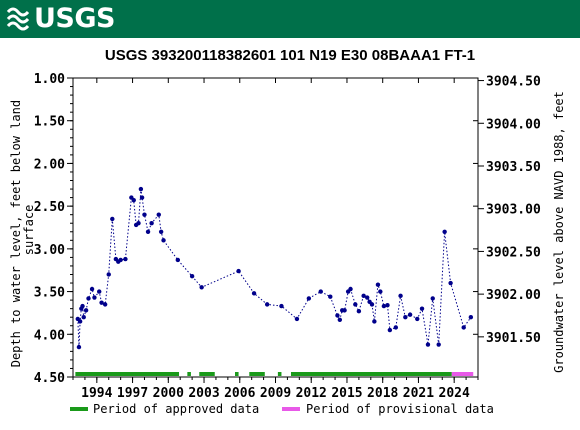 The height and width of the screenshot is (430, 580). What do you see at coordinates (49, 122) in the screenshot?
I see `y-tick-label: 1.50` at bounding box center [49, 122].